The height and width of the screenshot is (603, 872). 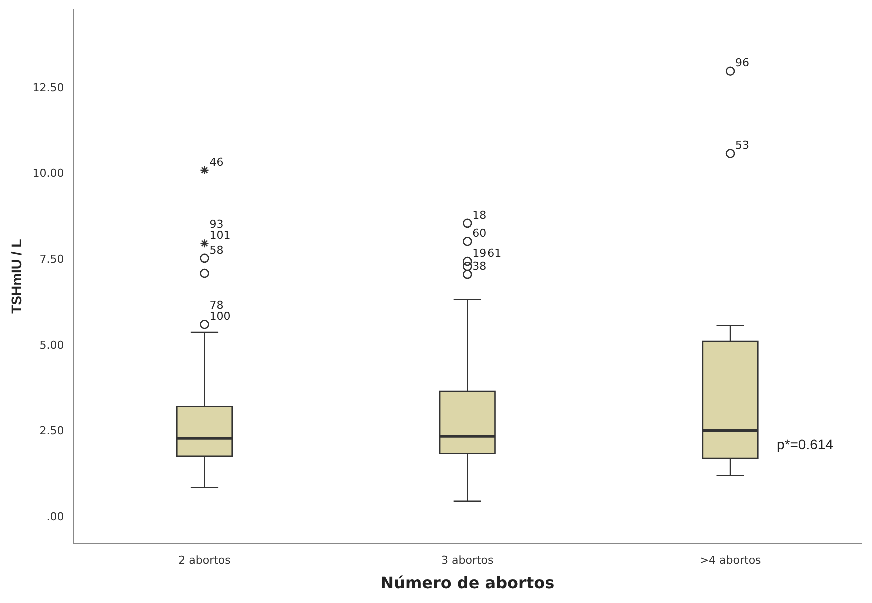 I want to click on annotation: 96, so click(x=743, y=63).